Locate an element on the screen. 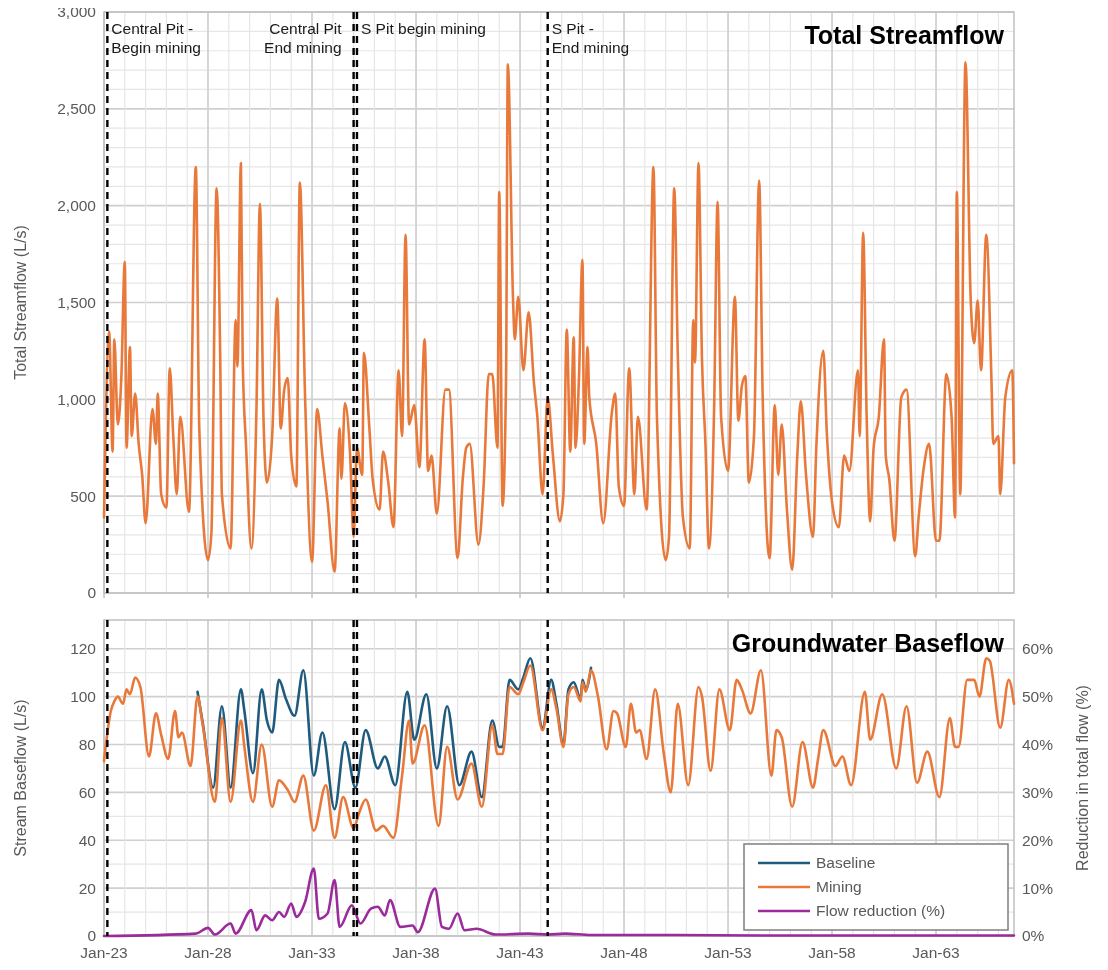  ref-line-label: S Pit begin mining is located at coordinates (423, 28).